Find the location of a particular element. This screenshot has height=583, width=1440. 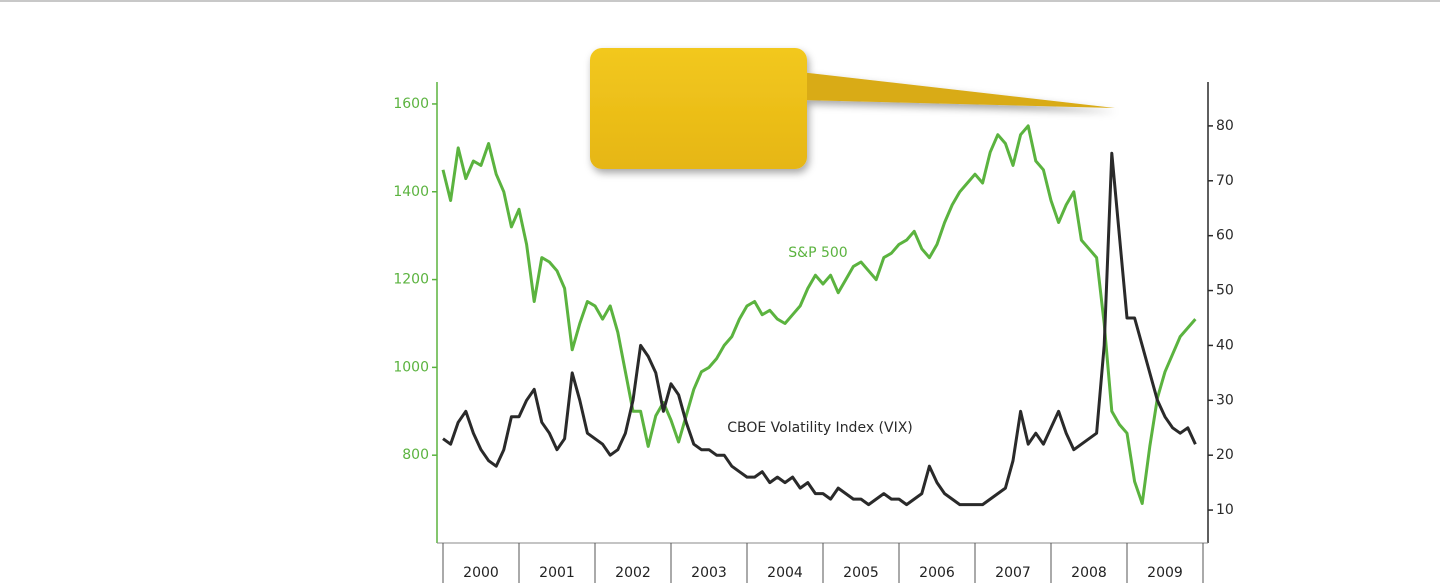

y2-tick-label: 70 is located at coordinates (1225, 181).